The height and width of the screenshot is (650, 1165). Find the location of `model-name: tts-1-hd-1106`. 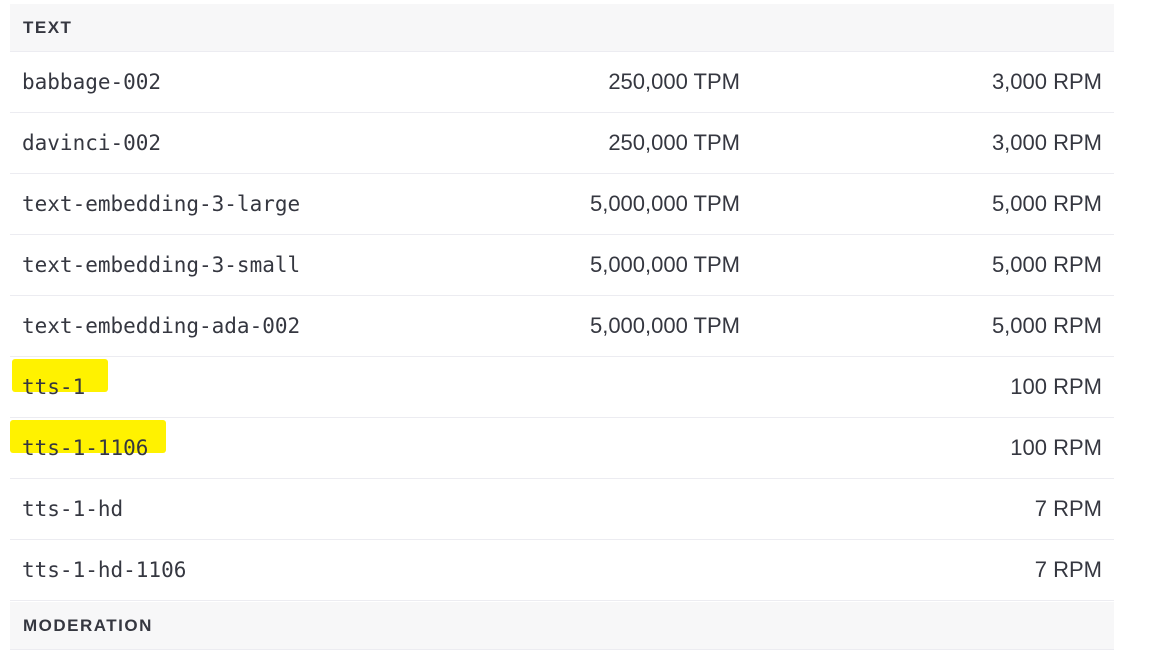

model-name: tts-1-hd-1106 is located at coordinates (104, 570).